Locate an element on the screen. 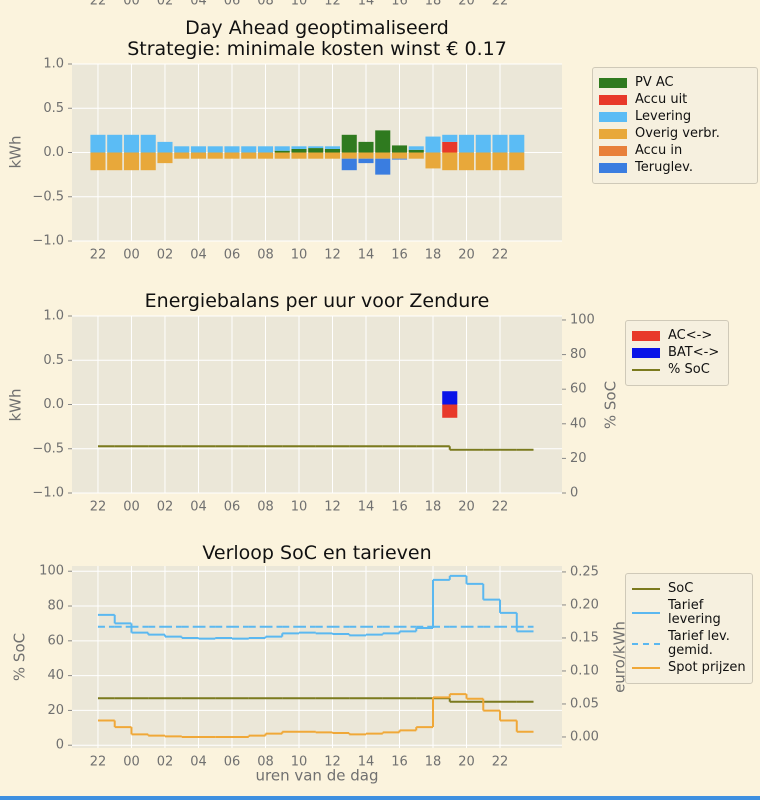 The width and height of the screenshot is (760, 800). x-tick-label: 16 is located at coordinates (399, 255).